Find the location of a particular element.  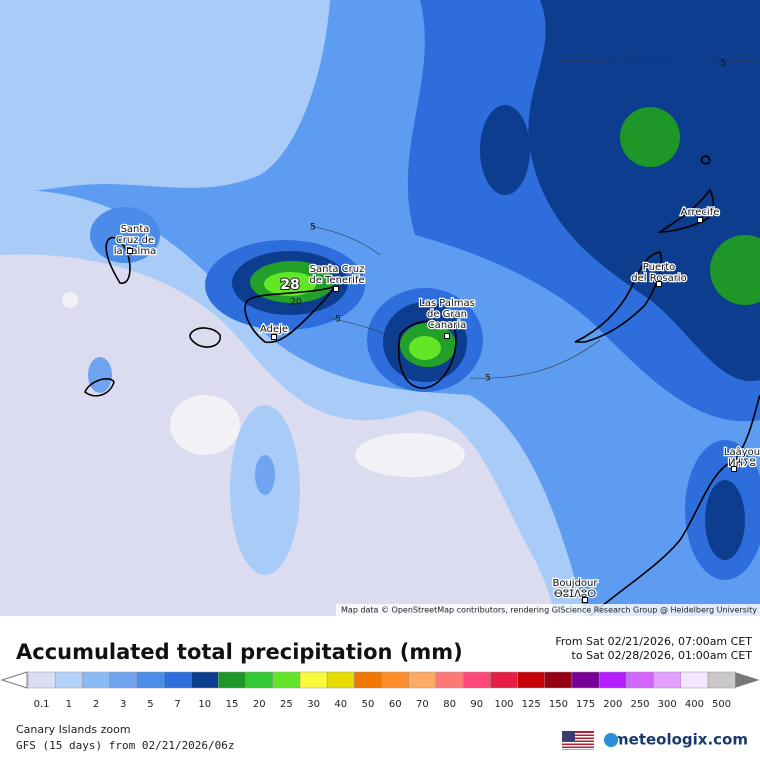

legend-tick-label: 3 is located at coordinates (123, 704).